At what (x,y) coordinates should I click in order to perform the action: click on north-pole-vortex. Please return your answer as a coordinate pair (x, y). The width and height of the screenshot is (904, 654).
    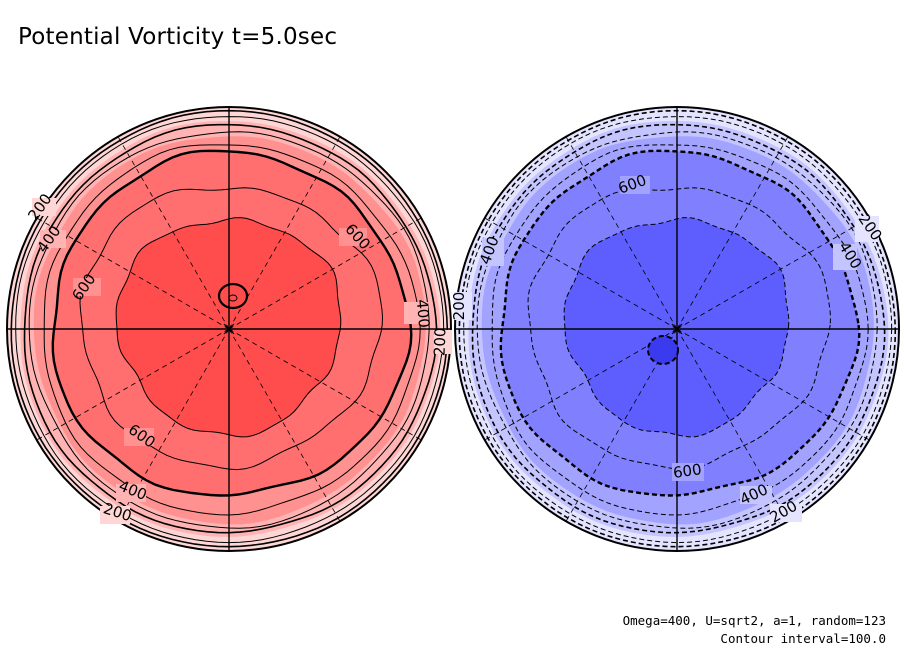
    Looking at the image, I should click on (233, 296).